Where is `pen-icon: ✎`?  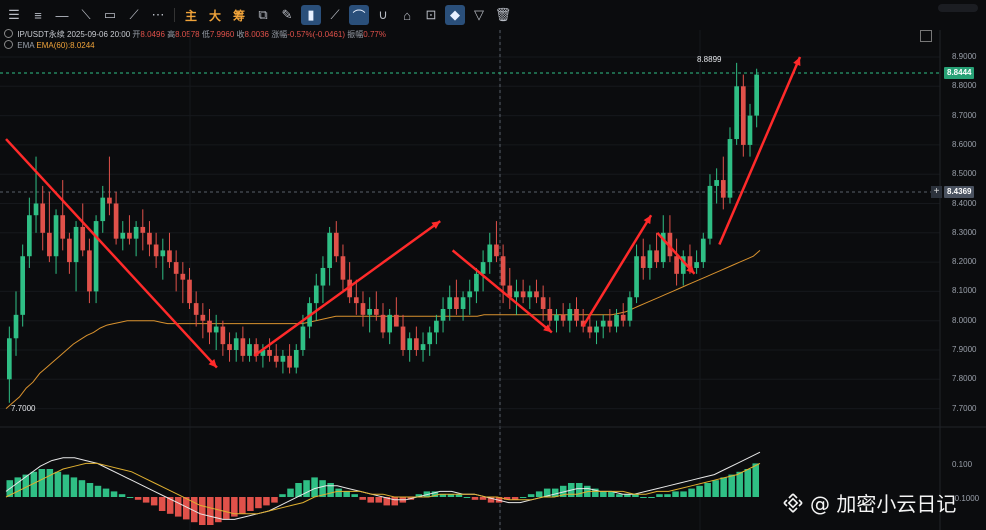 pen-icon: ✎ is located at coordinates (287, 14).